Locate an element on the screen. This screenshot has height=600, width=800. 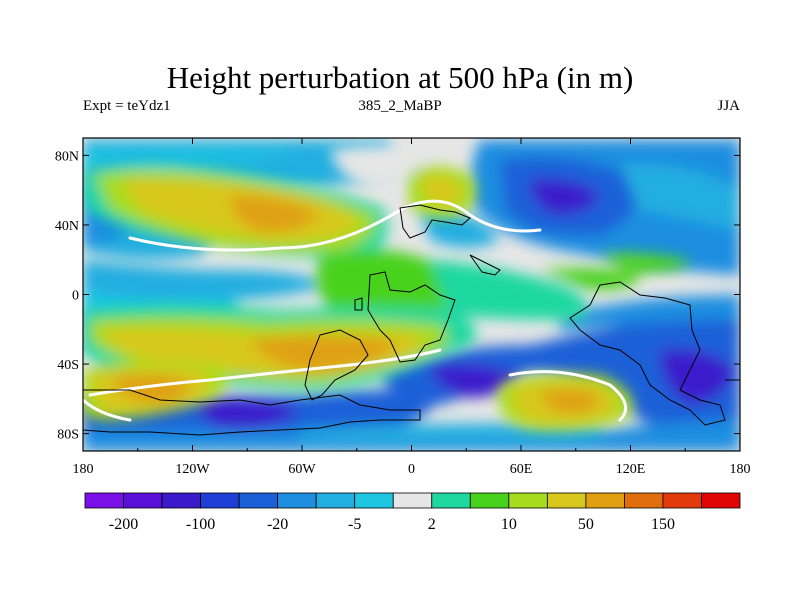
colorbar-label: 150 is located at coordinates (663, 524).